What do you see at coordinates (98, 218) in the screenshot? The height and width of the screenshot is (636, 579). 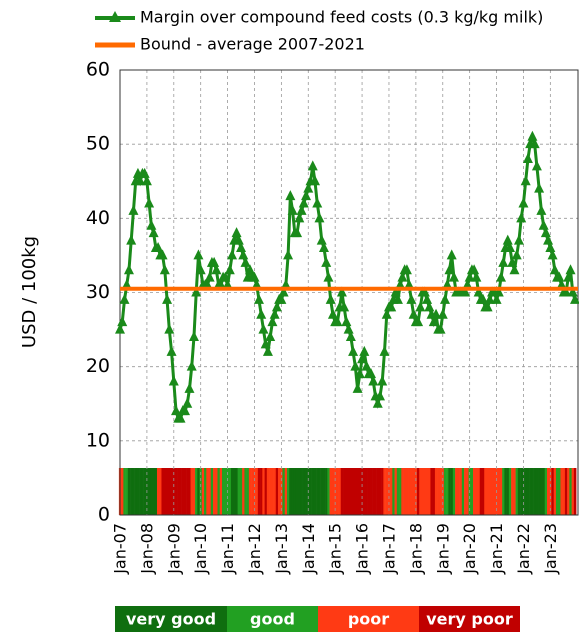 I see `y-tick-label: 40` at bounding box center [98, 218].